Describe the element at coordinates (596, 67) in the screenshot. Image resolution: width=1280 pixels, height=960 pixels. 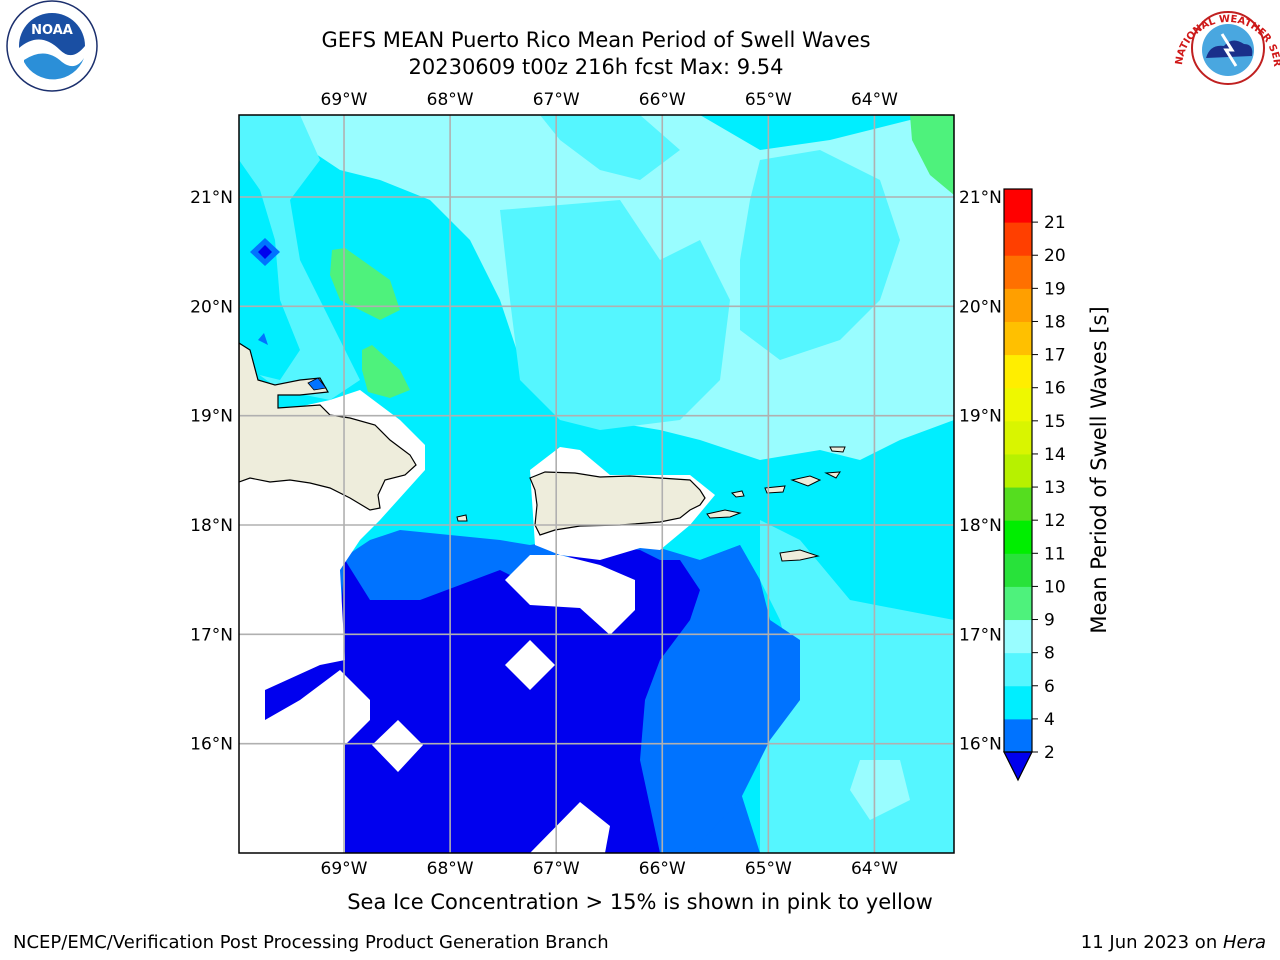
I see `chart-subtitle: 20230609 t00z 216h fcst Max: 9.54` at that location.